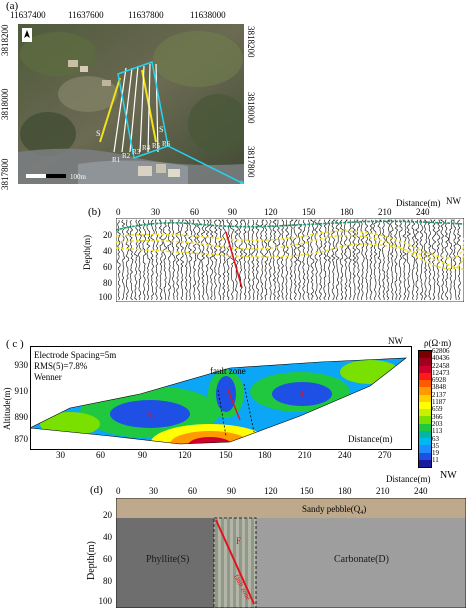  I want to click on sandy-pebble-layer, so click(291, 508).